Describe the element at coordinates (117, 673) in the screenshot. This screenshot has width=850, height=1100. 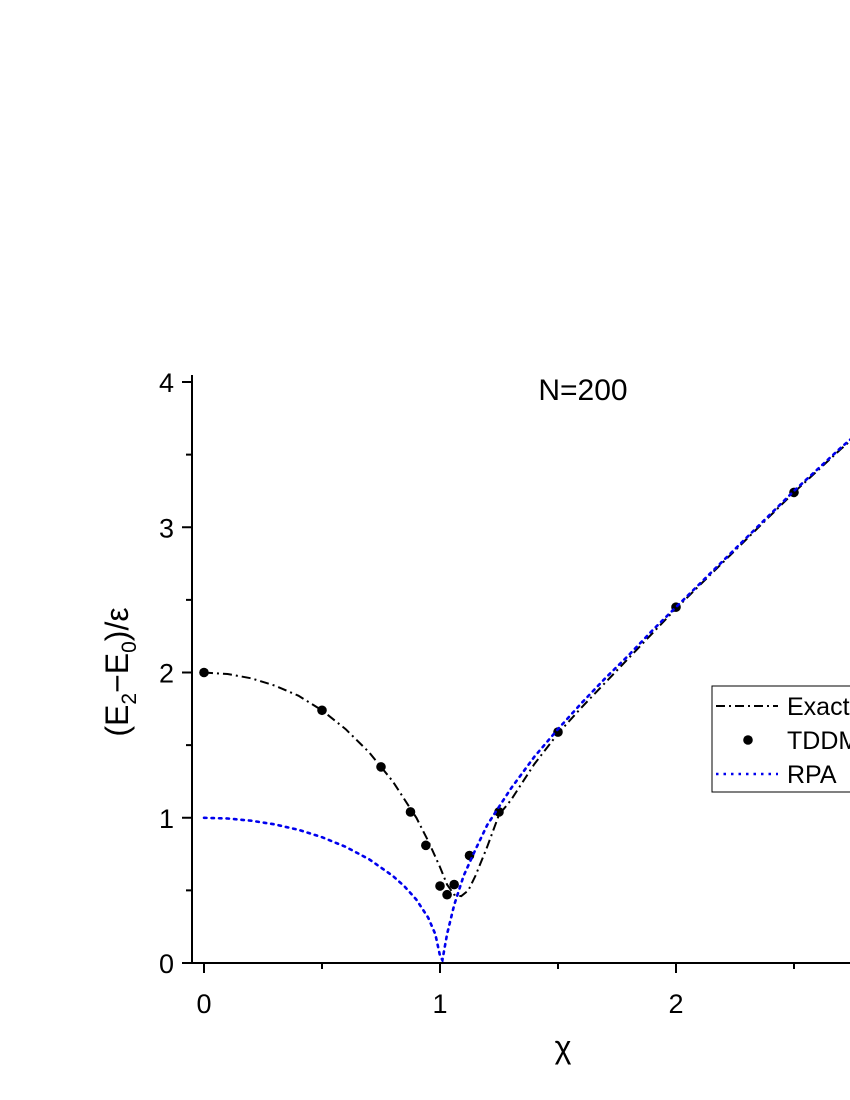
I see `y-axis-title-mid: −E` at that location.